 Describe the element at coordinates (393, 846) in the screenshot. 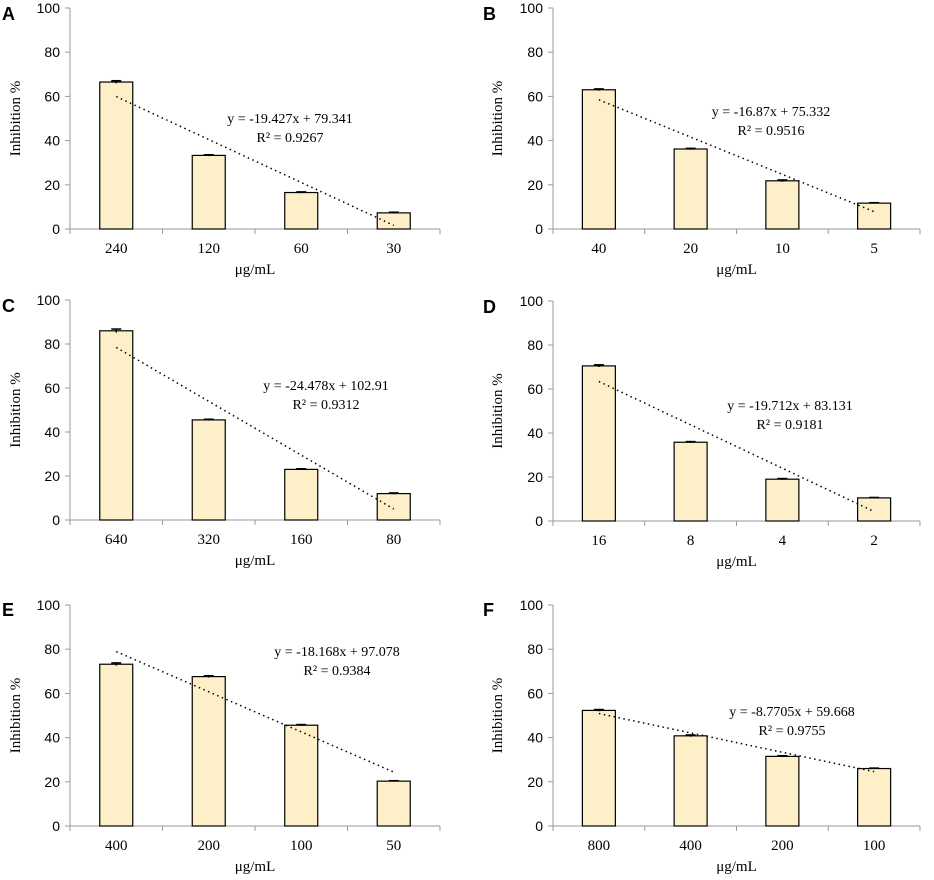

I see `x-tick-label: 50` at that location.